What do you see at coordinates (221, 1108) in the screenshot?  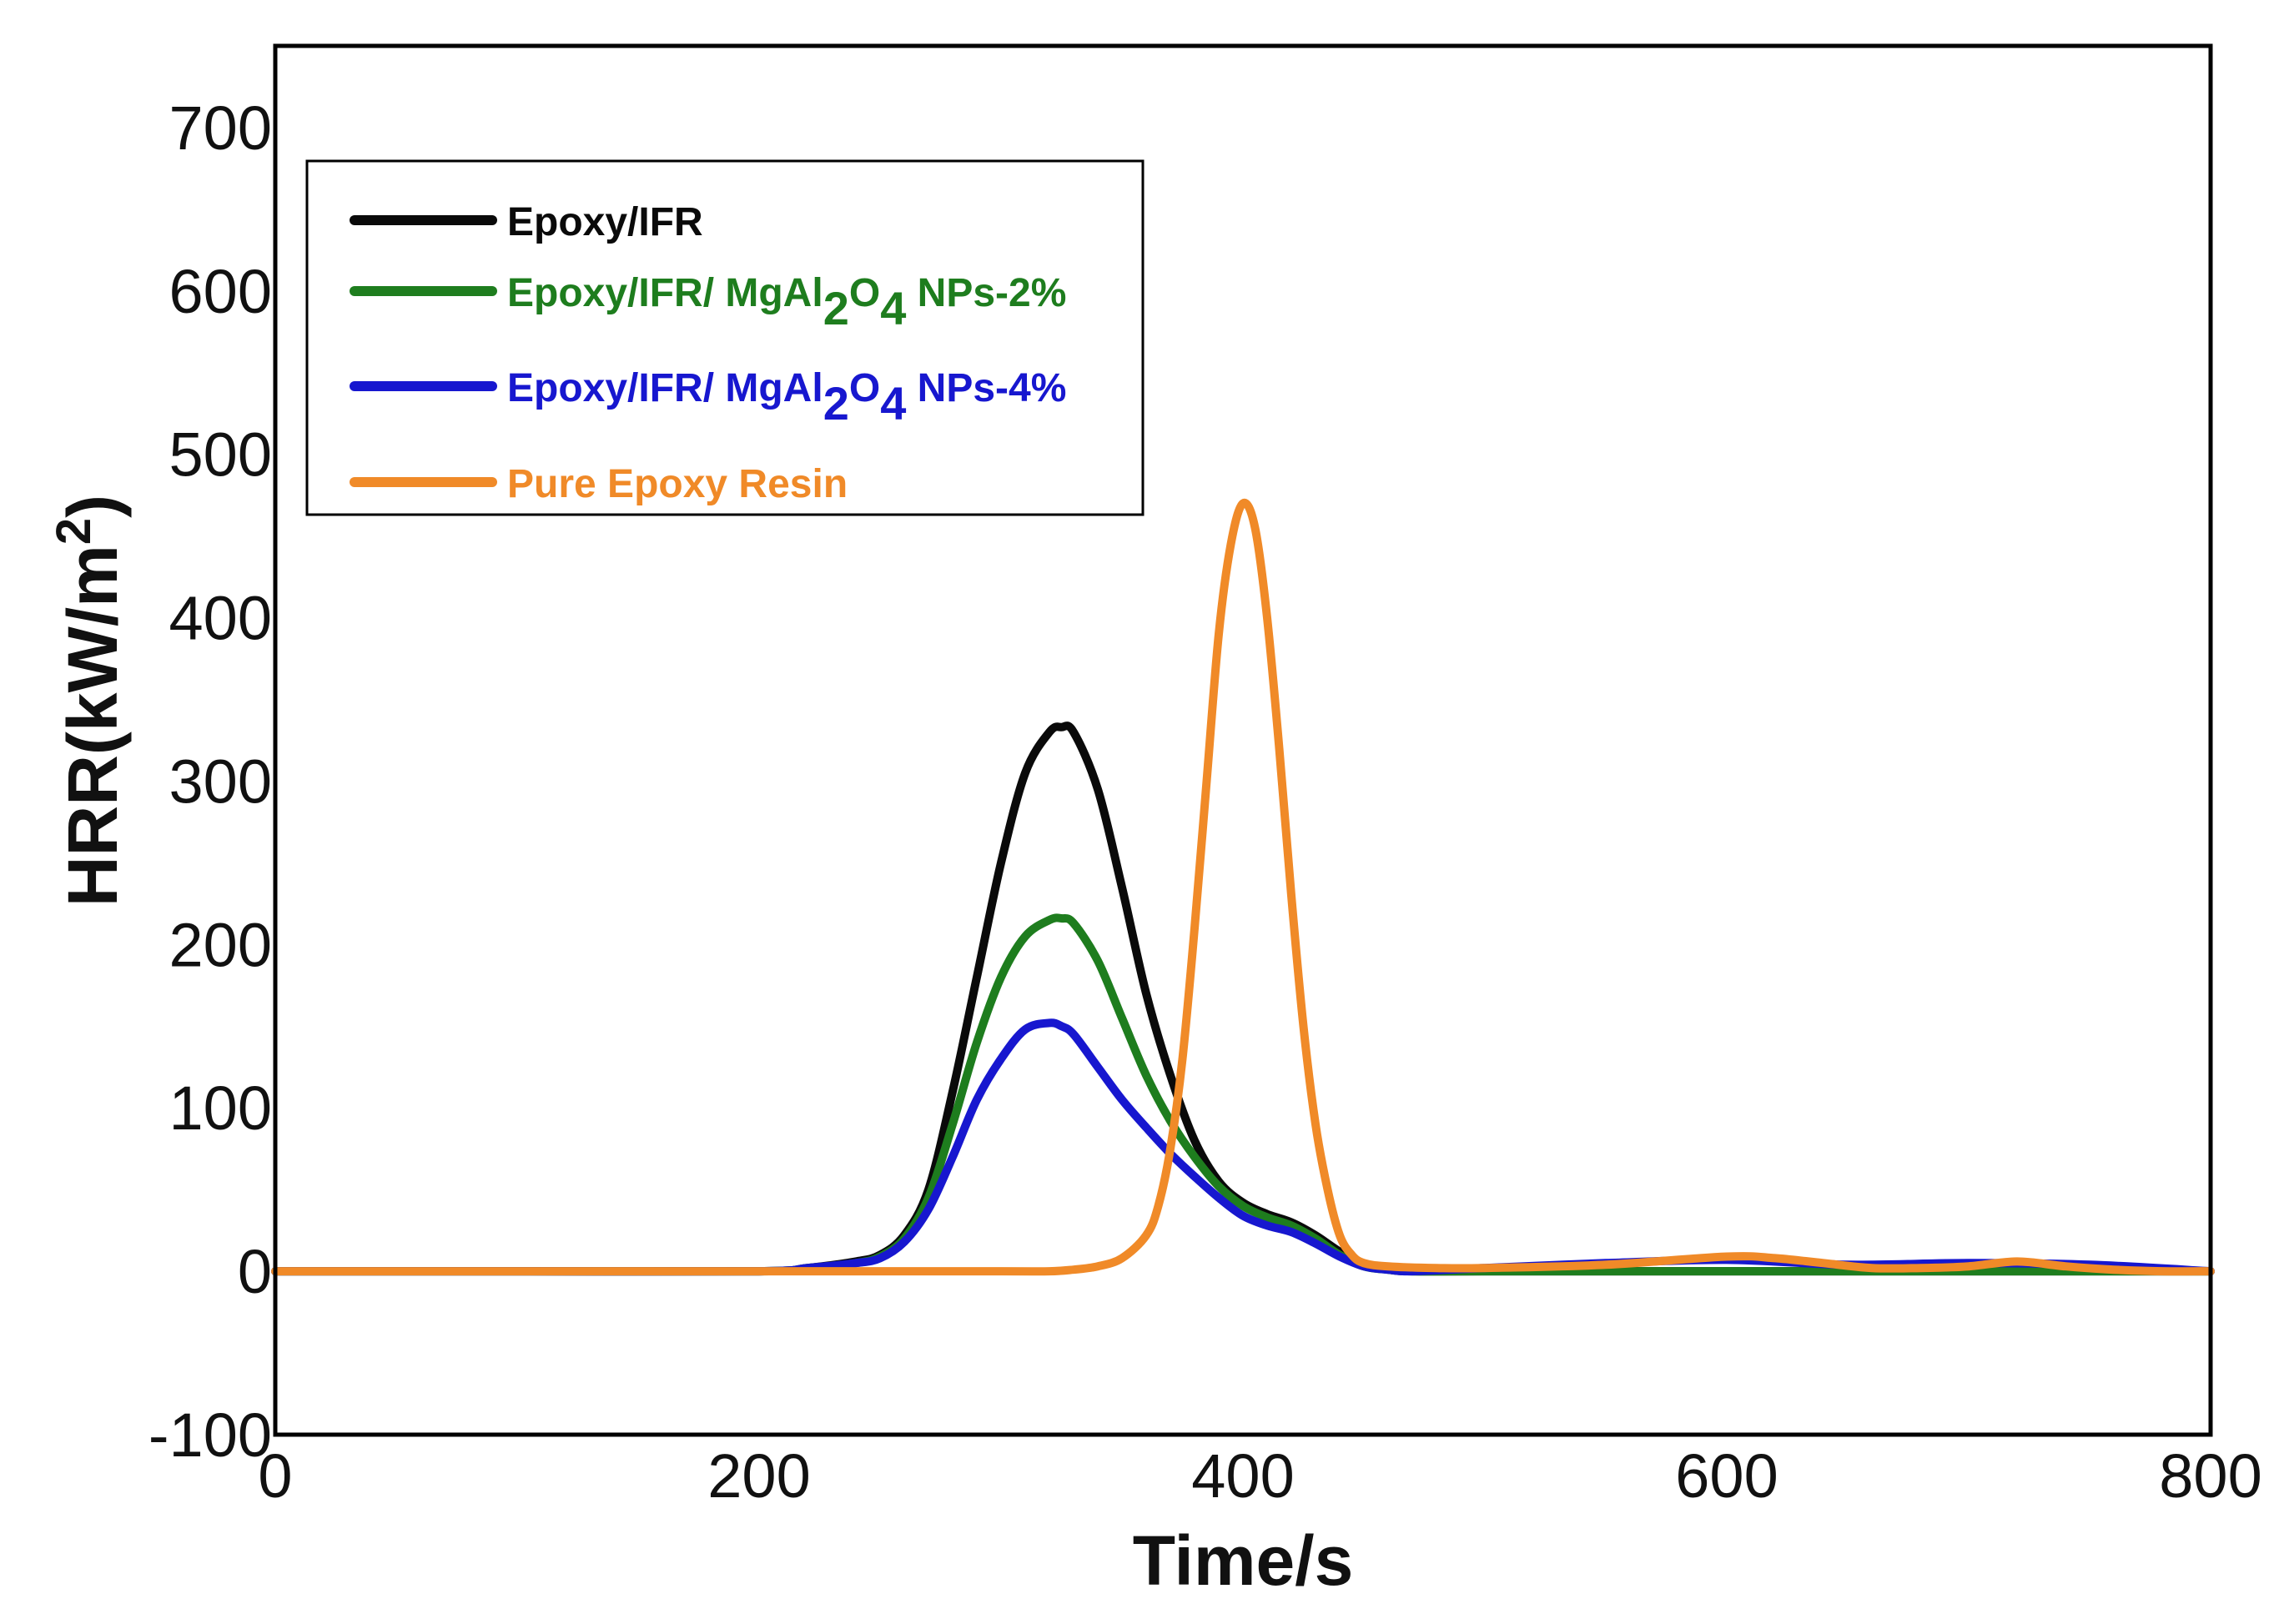 I see `y-tick-label: 100` at bounding box center [221, 1108].